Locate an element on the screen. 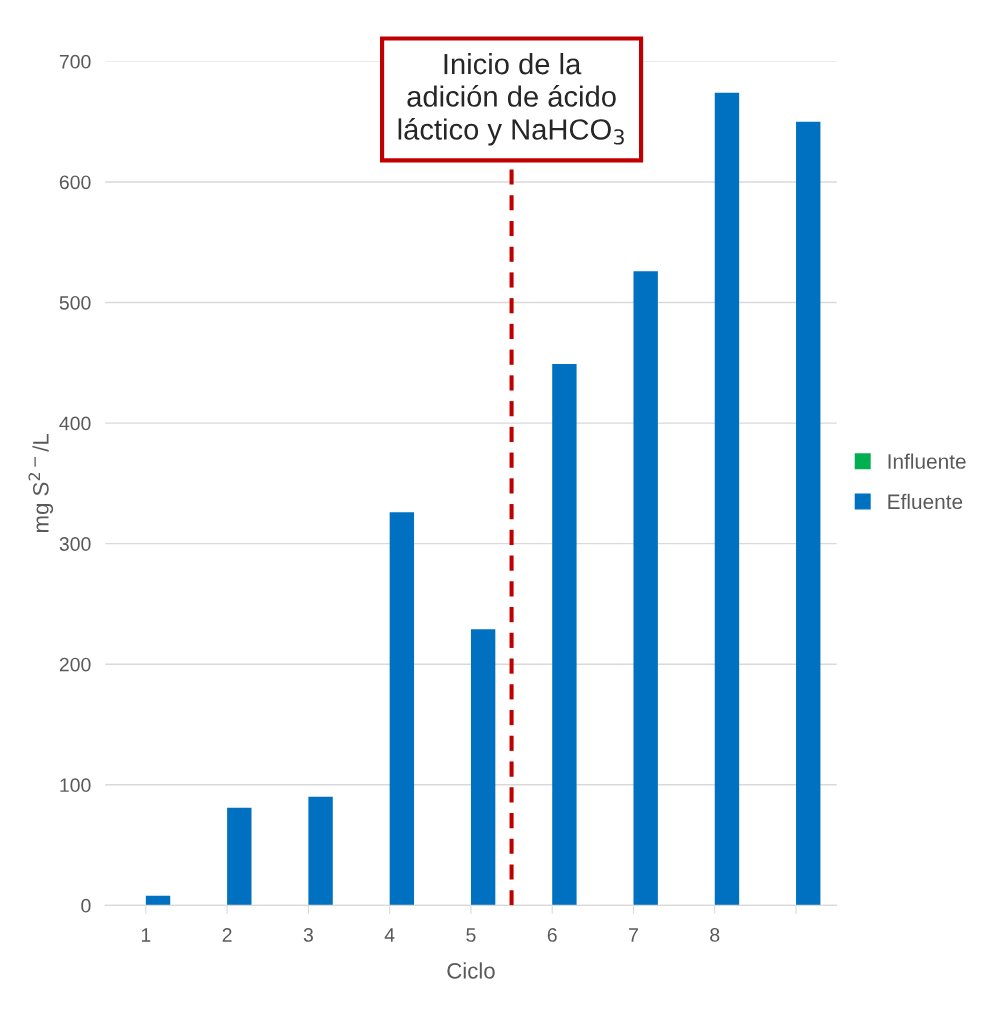  x-tick-label: 2 is located at coordinates (227, 935).